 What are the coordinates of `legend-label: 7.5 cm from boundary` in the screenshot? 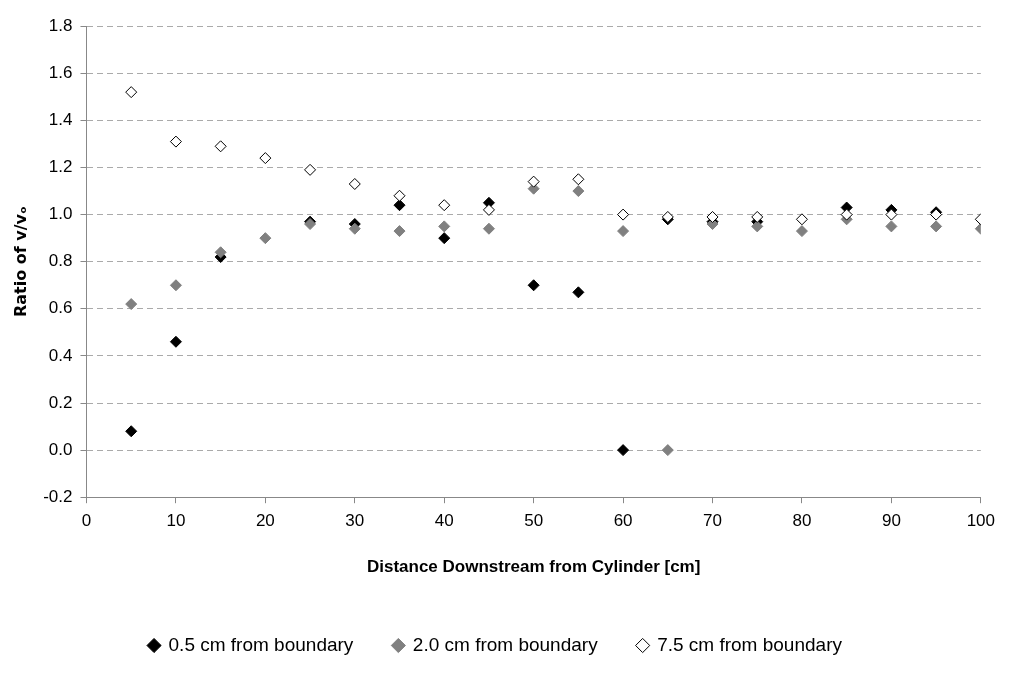 It's located at (750, 644).